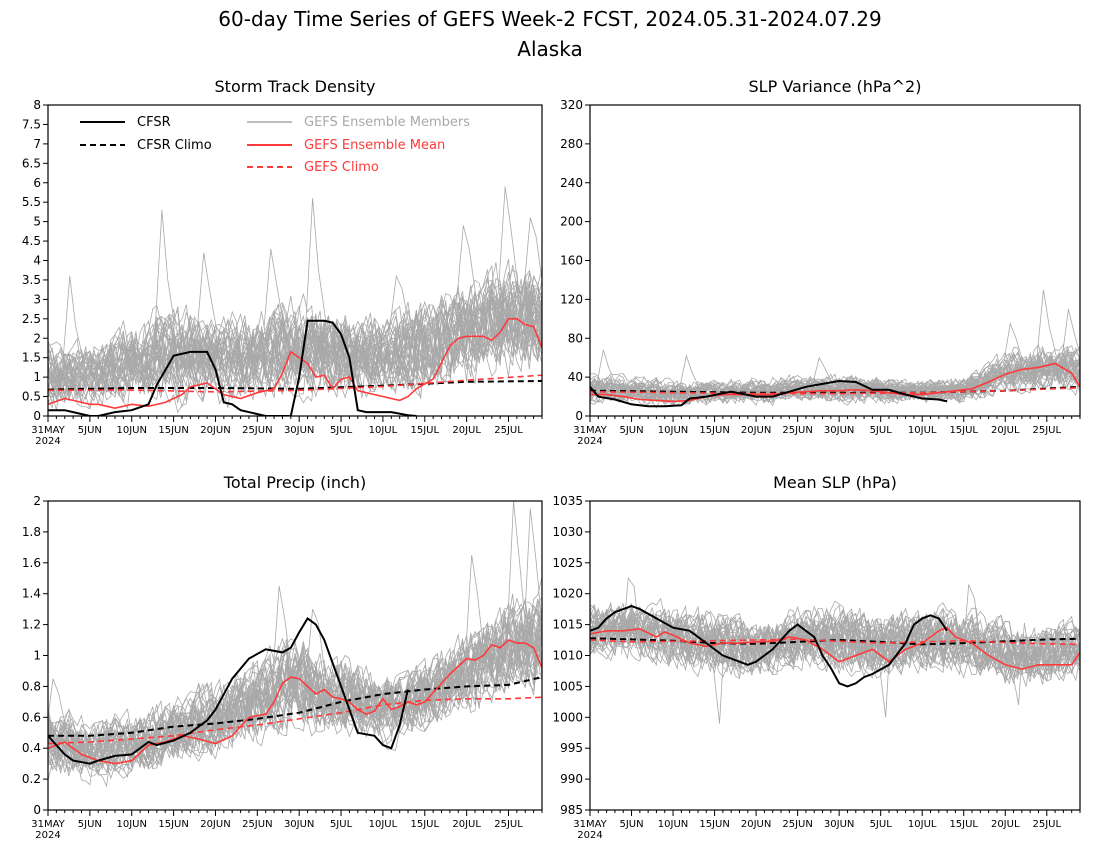 The image size is (1100, 850). I want to click on y-tick-label: 990, so click(571, 779).